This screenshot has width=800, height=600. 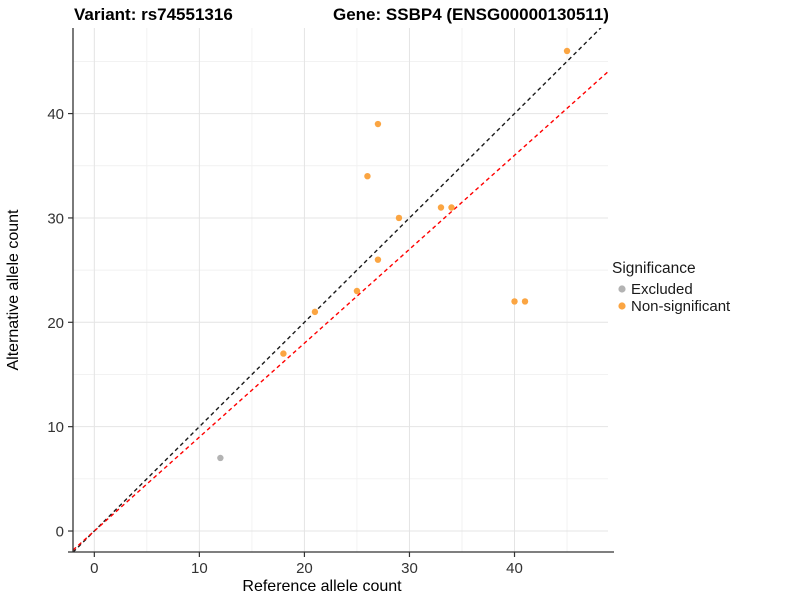 I want to click on legend-label-excluded: Excluded, so click(x=662, y=289).